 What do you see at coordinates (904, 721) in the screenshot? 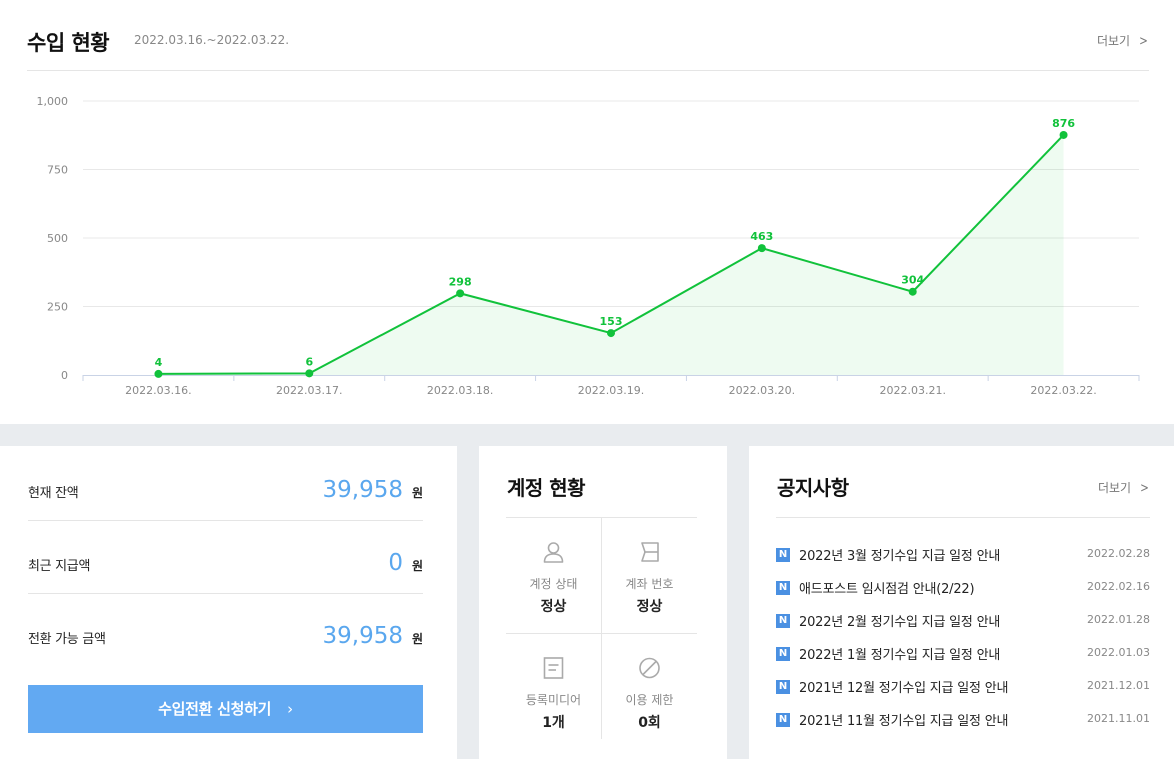
I see `notice-link: 2021년 11월 정기수입 지급 일정 안내` at bounding box center [904, 721].